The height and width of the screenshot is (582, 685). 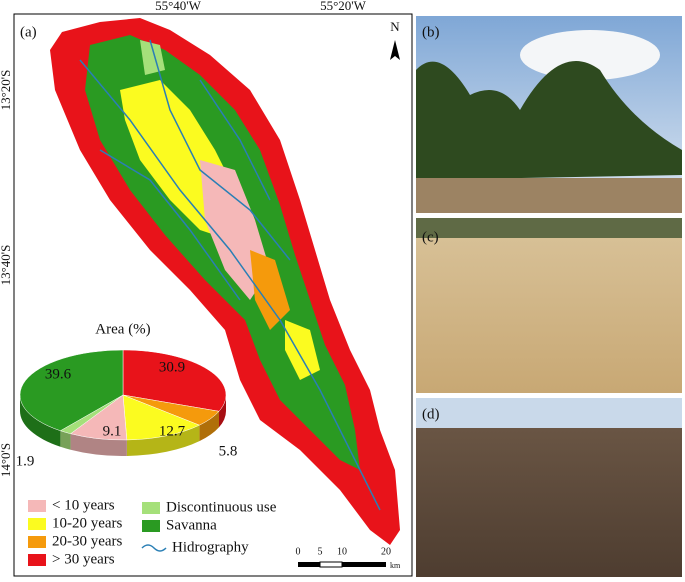 I want to click on value-label: 39.6, so click(x=58, y=374).